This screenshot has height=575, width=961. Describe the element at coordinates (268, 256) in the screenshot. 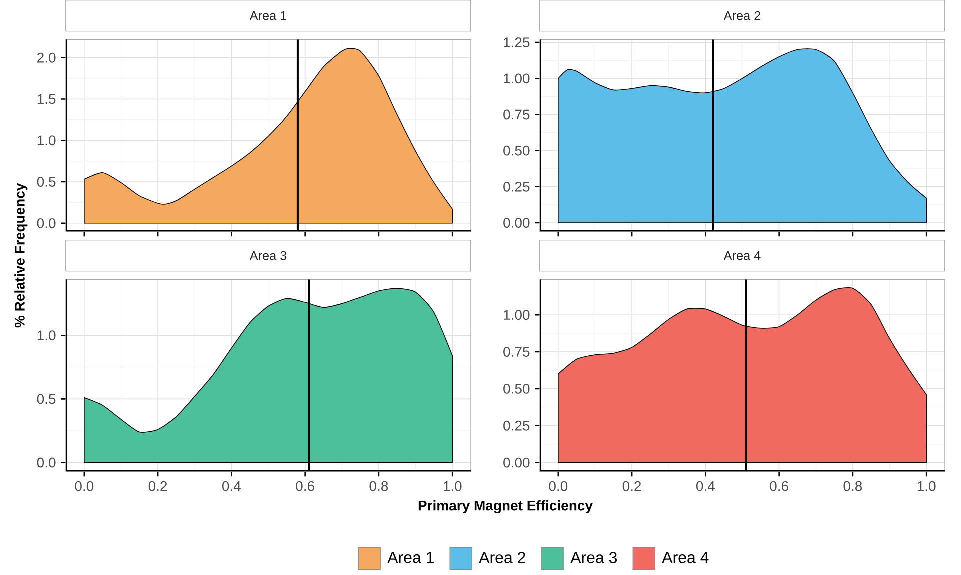

I see `chart-title: Area 3` at that location.